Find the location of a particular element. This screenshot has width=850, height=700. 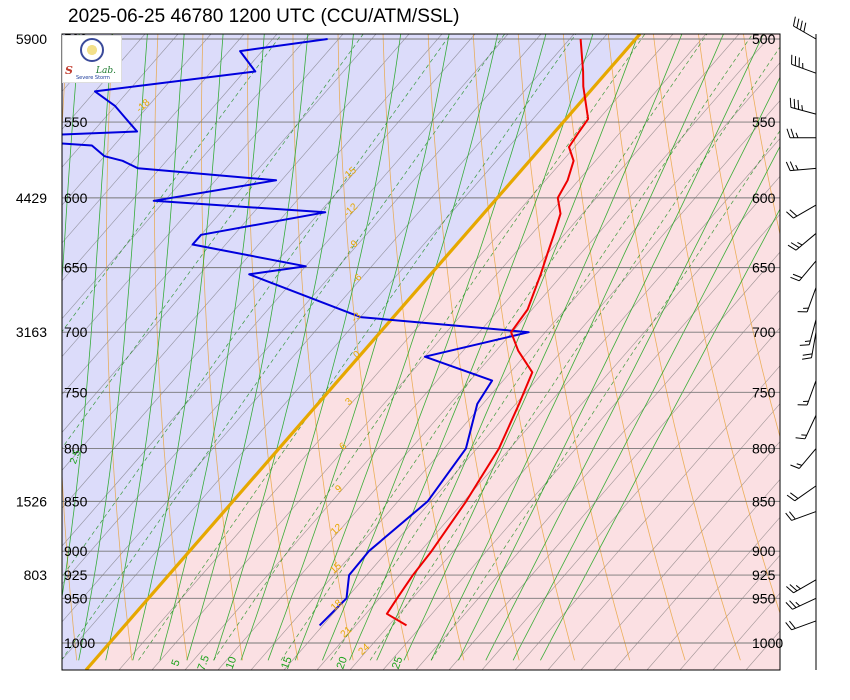

moist-adiabat-label: 15 is located at coordinates (286, 663).